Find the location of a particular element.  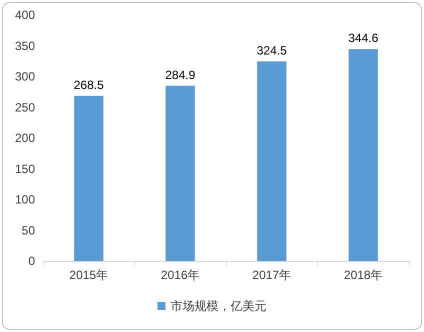

x-tick-label: 2018年 is located at coordinates (363, 275).